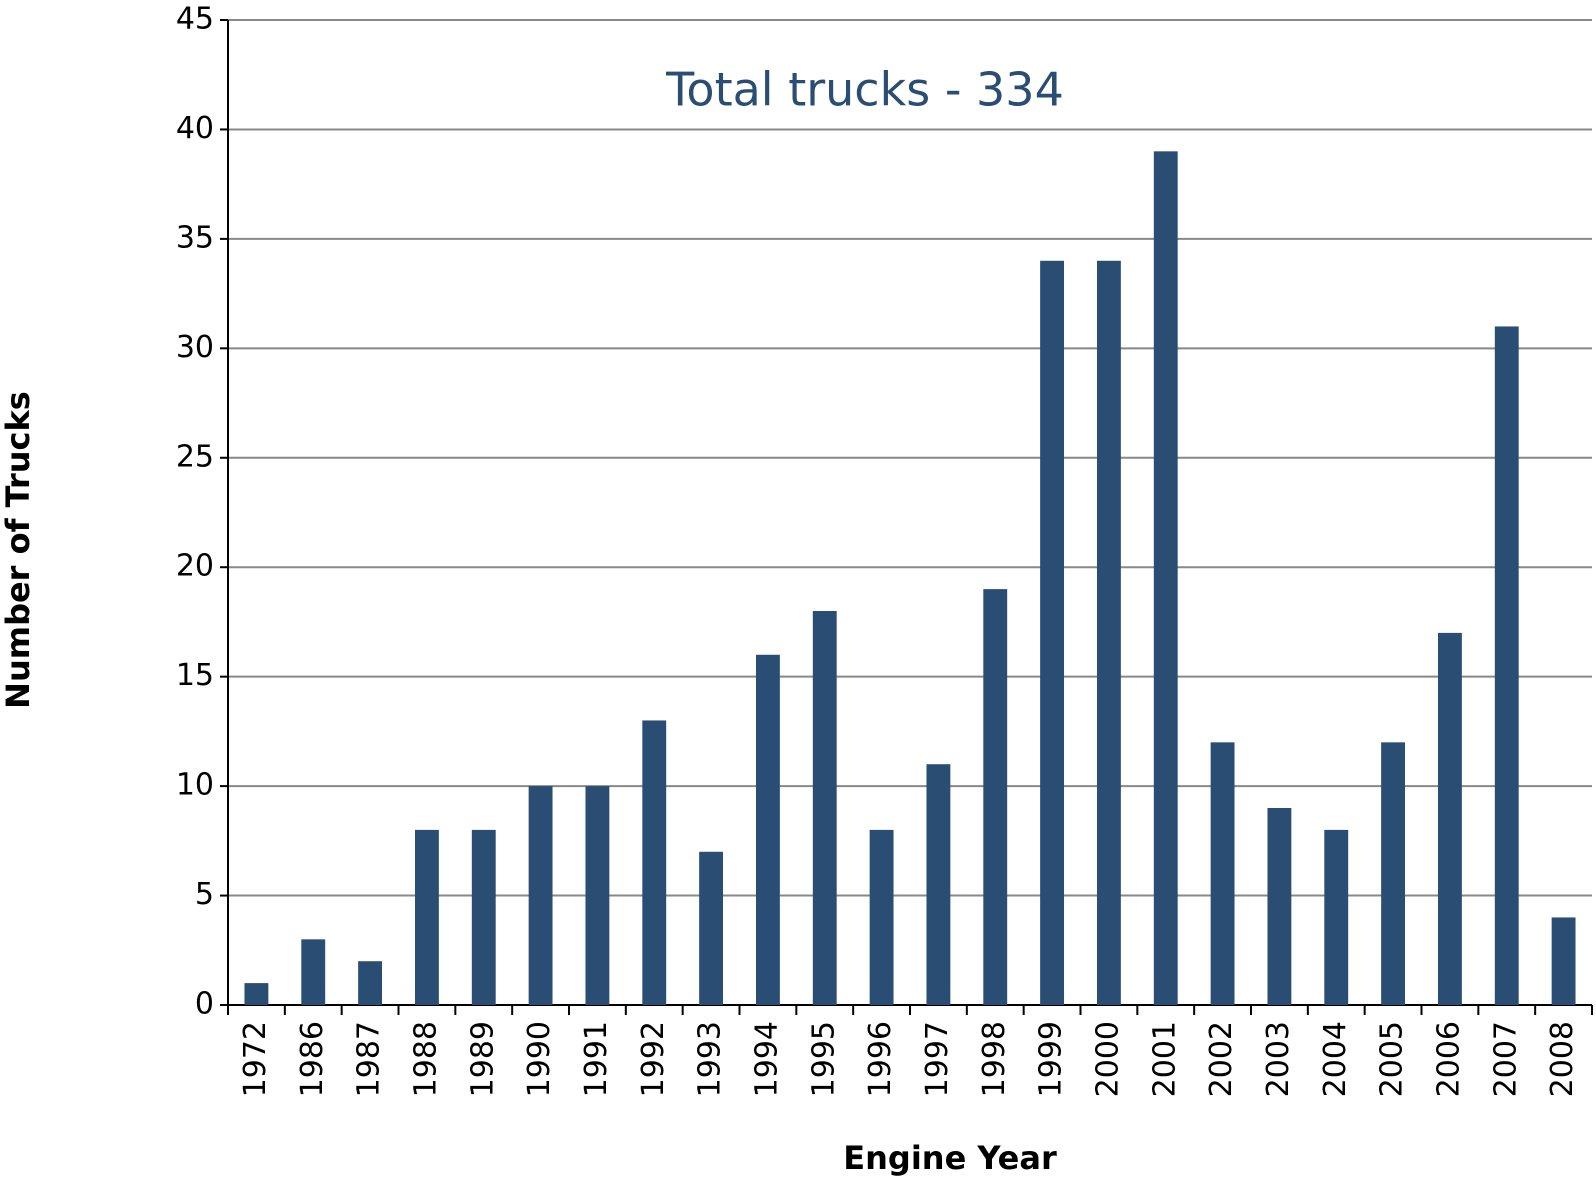  What do you see at coordinates (950, 1158) in the screenshot?
I see `x-axis-title: Engine Year` at bounding box center [950, 1158].